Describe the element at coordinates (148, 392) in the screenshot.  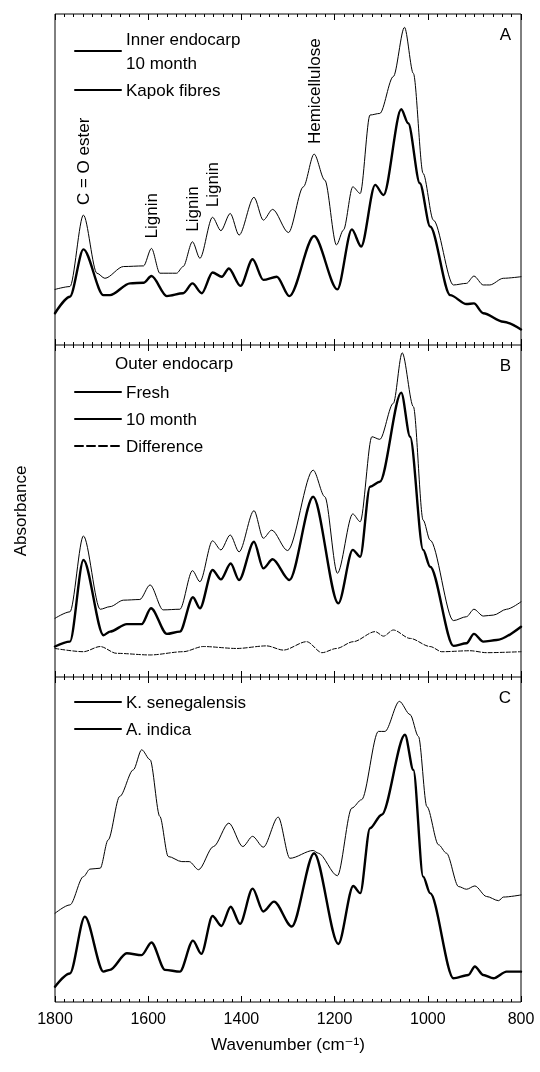
I see `legend-label: Fresh` at that location.